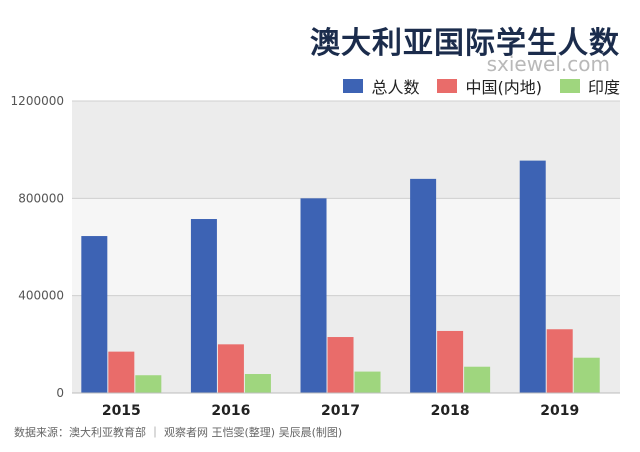  Describe the element at coordinates (569, 86) in the screenshot. I see `legend-swatch-india` at that location.